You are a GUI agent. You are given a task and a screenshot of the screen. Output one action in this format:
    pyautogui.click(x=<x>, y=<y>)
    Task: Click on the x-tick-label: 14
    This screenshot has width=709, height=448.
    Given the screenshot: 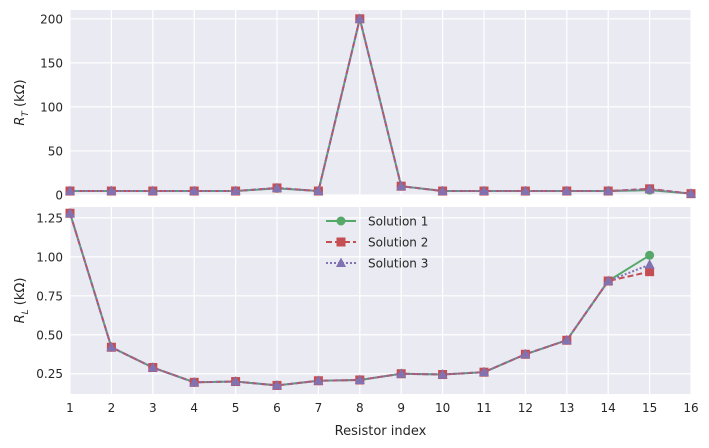 What is the action you would take?
    pyautogui.click(x=608, y=408)
    